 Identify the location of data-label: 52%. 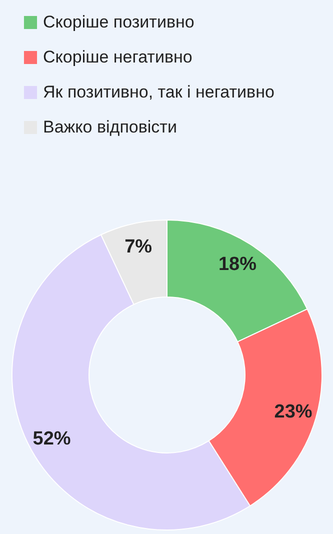
(51, 439).